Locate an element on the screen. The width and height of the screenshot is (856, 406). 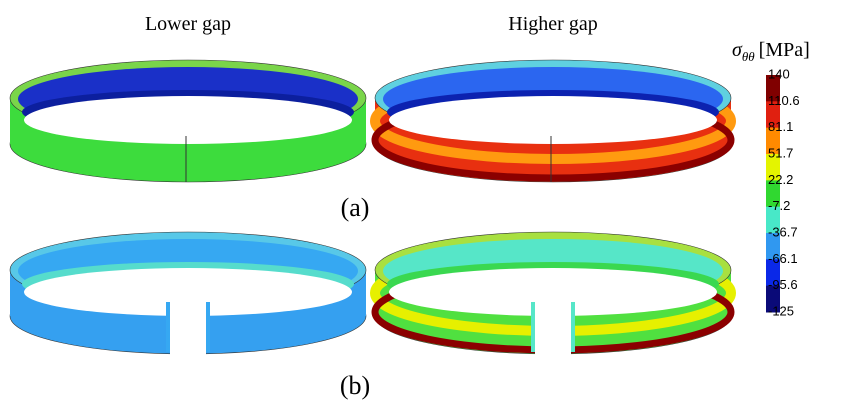
colorbar-tick-label: 140 is located at coordinates (779, 73).